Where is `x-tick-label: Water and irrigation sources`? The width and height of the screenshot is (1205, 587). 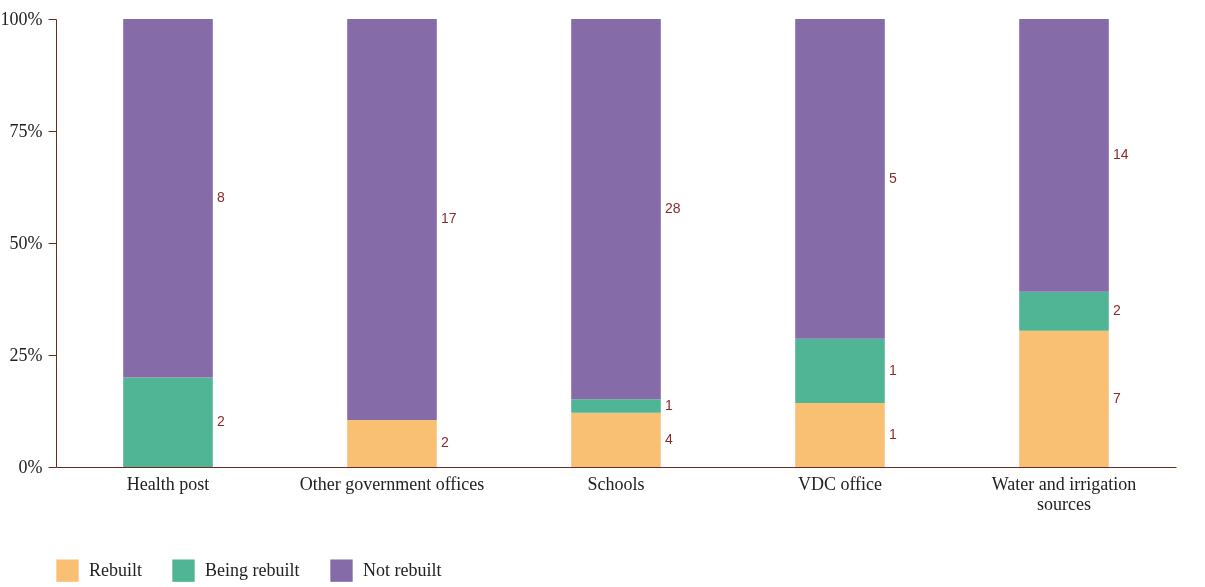 x-tick-label: Water and irrigation sources is located at coordinates (1064, 493).